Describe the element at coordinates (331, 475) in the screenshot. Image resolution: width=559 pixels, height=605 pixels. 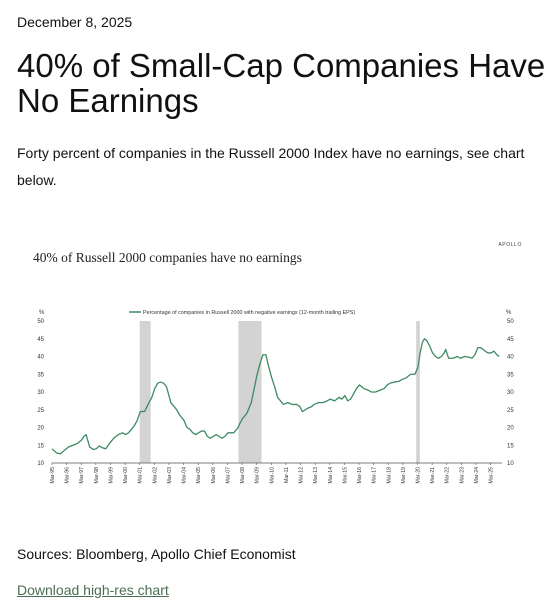
I see `x-tick-label: Mar-14` at that location.